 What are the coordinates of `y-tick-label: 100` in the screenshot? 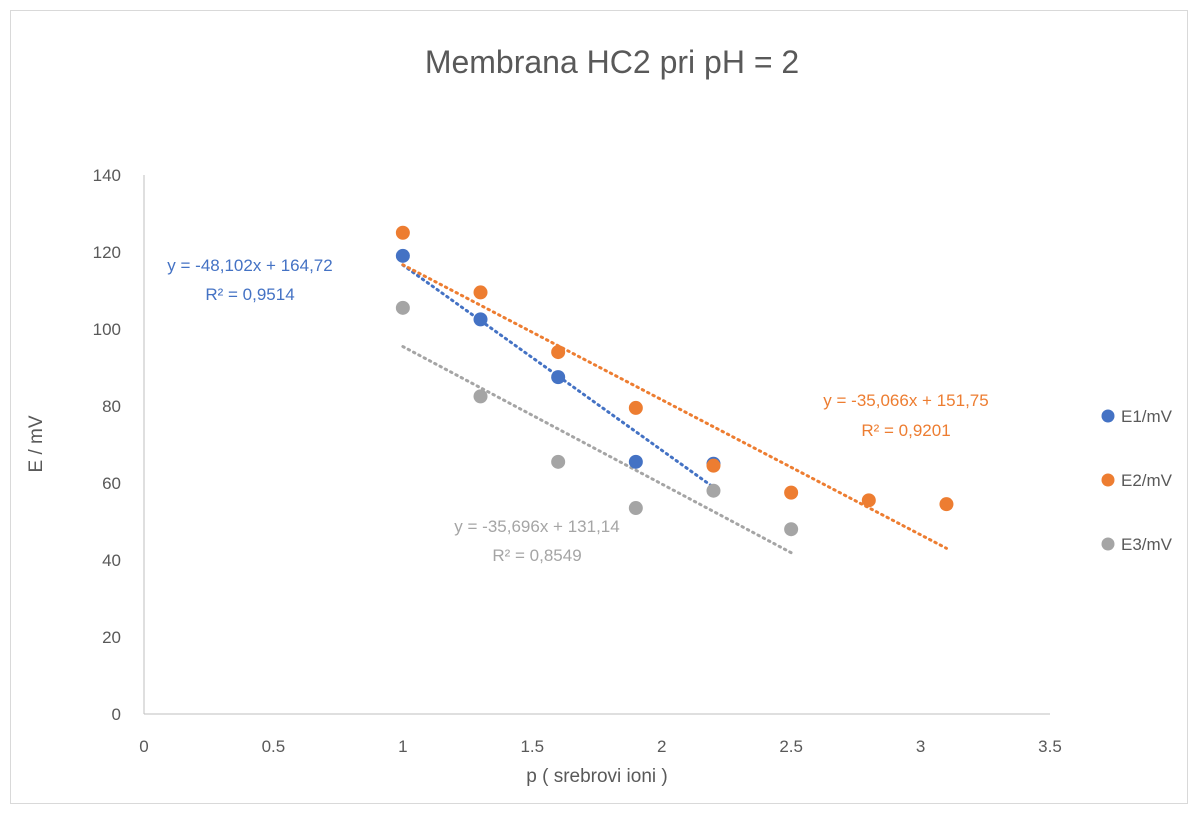 It's located at (107, 329).